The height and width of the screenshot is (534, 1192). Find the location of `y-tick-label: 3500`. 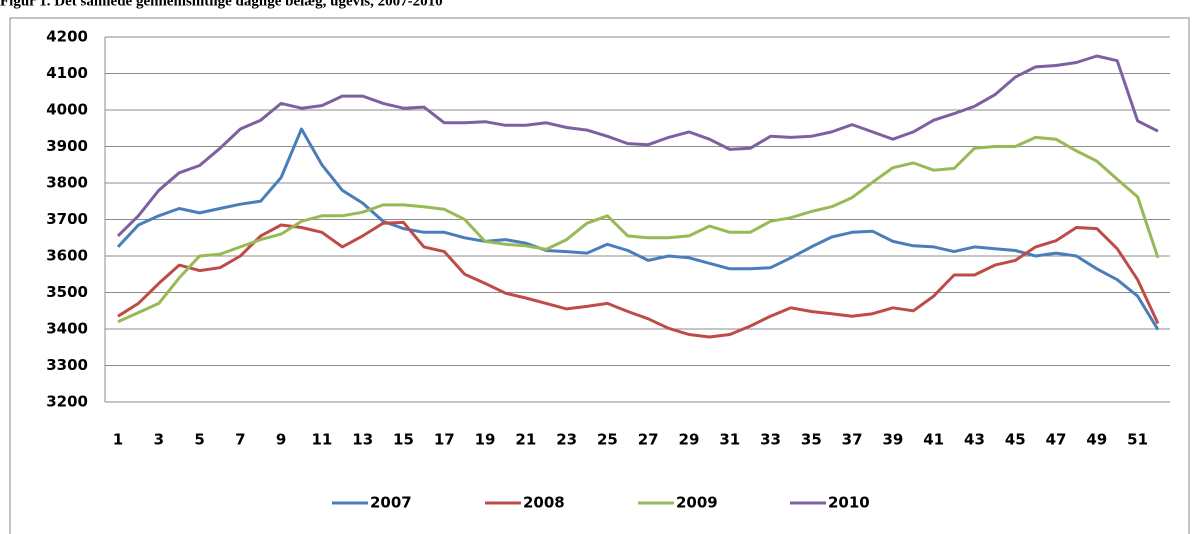

y-tick-label: 3500 is located at coordinates (67, 292).